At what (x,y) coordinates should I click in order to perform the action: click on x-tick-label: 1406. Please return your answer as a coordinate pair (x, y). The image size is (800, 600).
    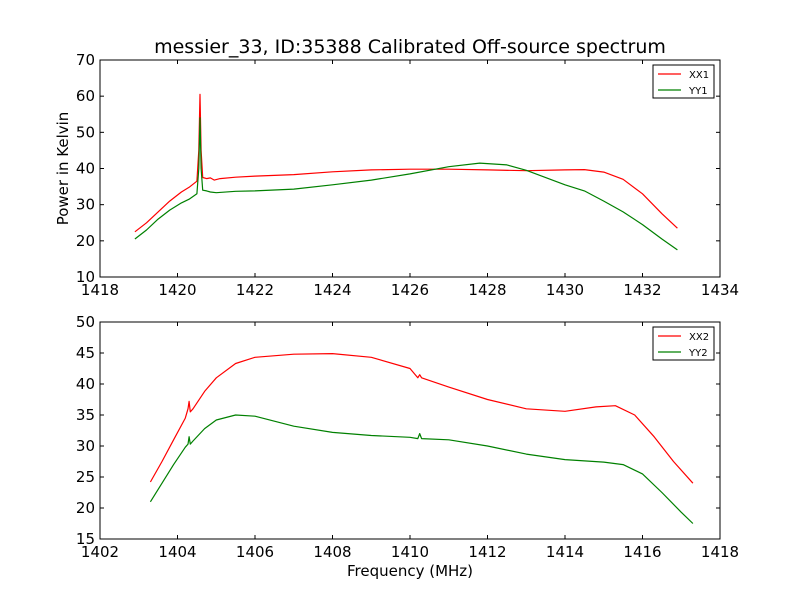
    Looking at the image, I should click on (255, 552).